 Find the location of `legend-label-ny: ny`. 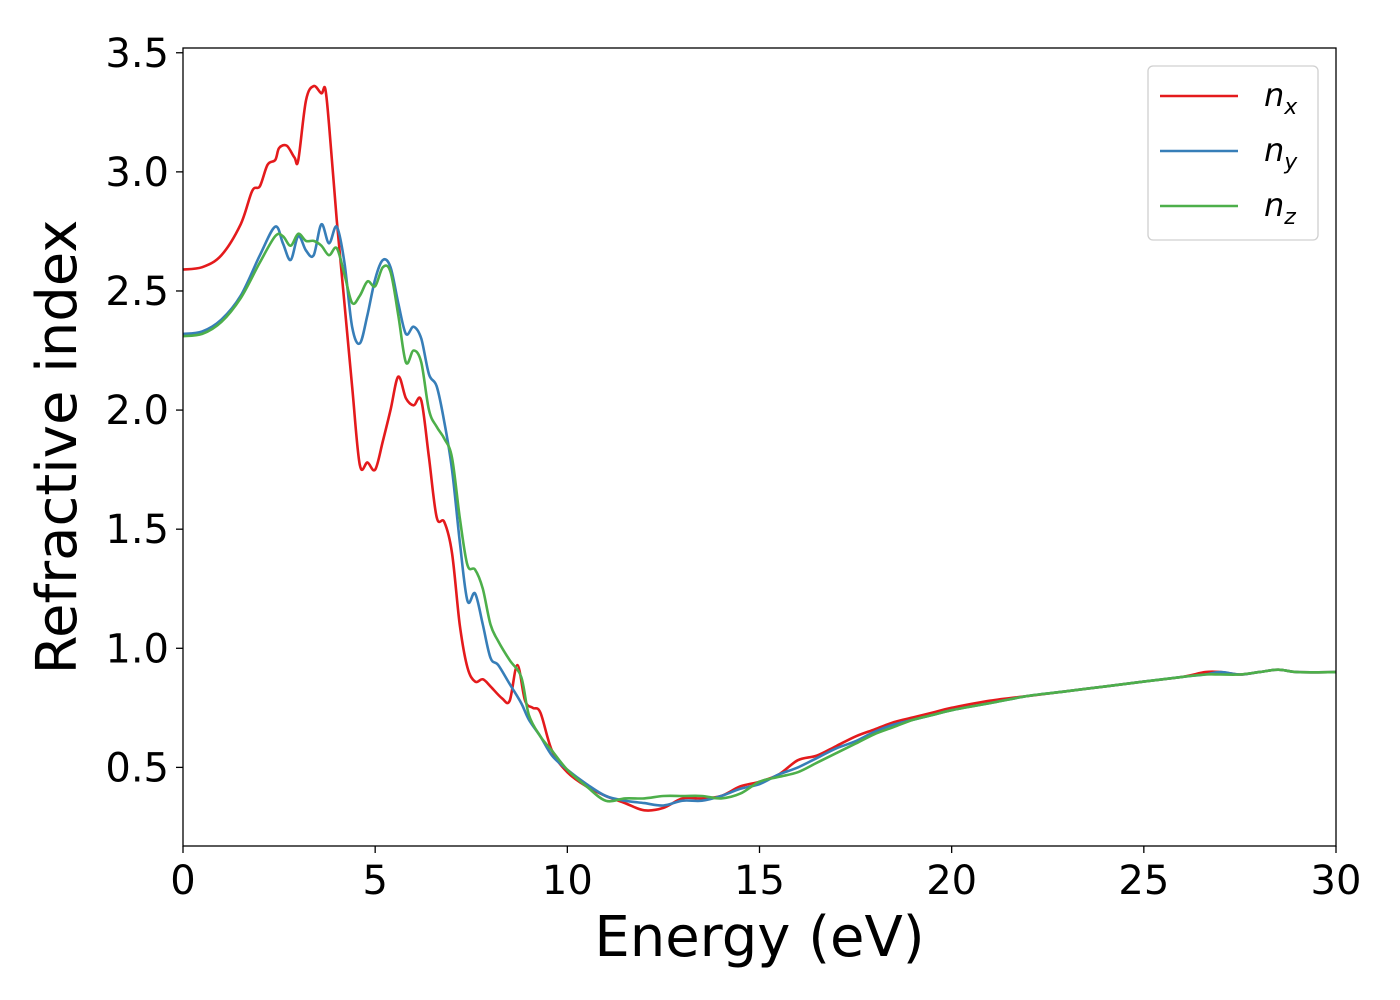

legend-label-ny: ny is located at coordinates (1281, 153).